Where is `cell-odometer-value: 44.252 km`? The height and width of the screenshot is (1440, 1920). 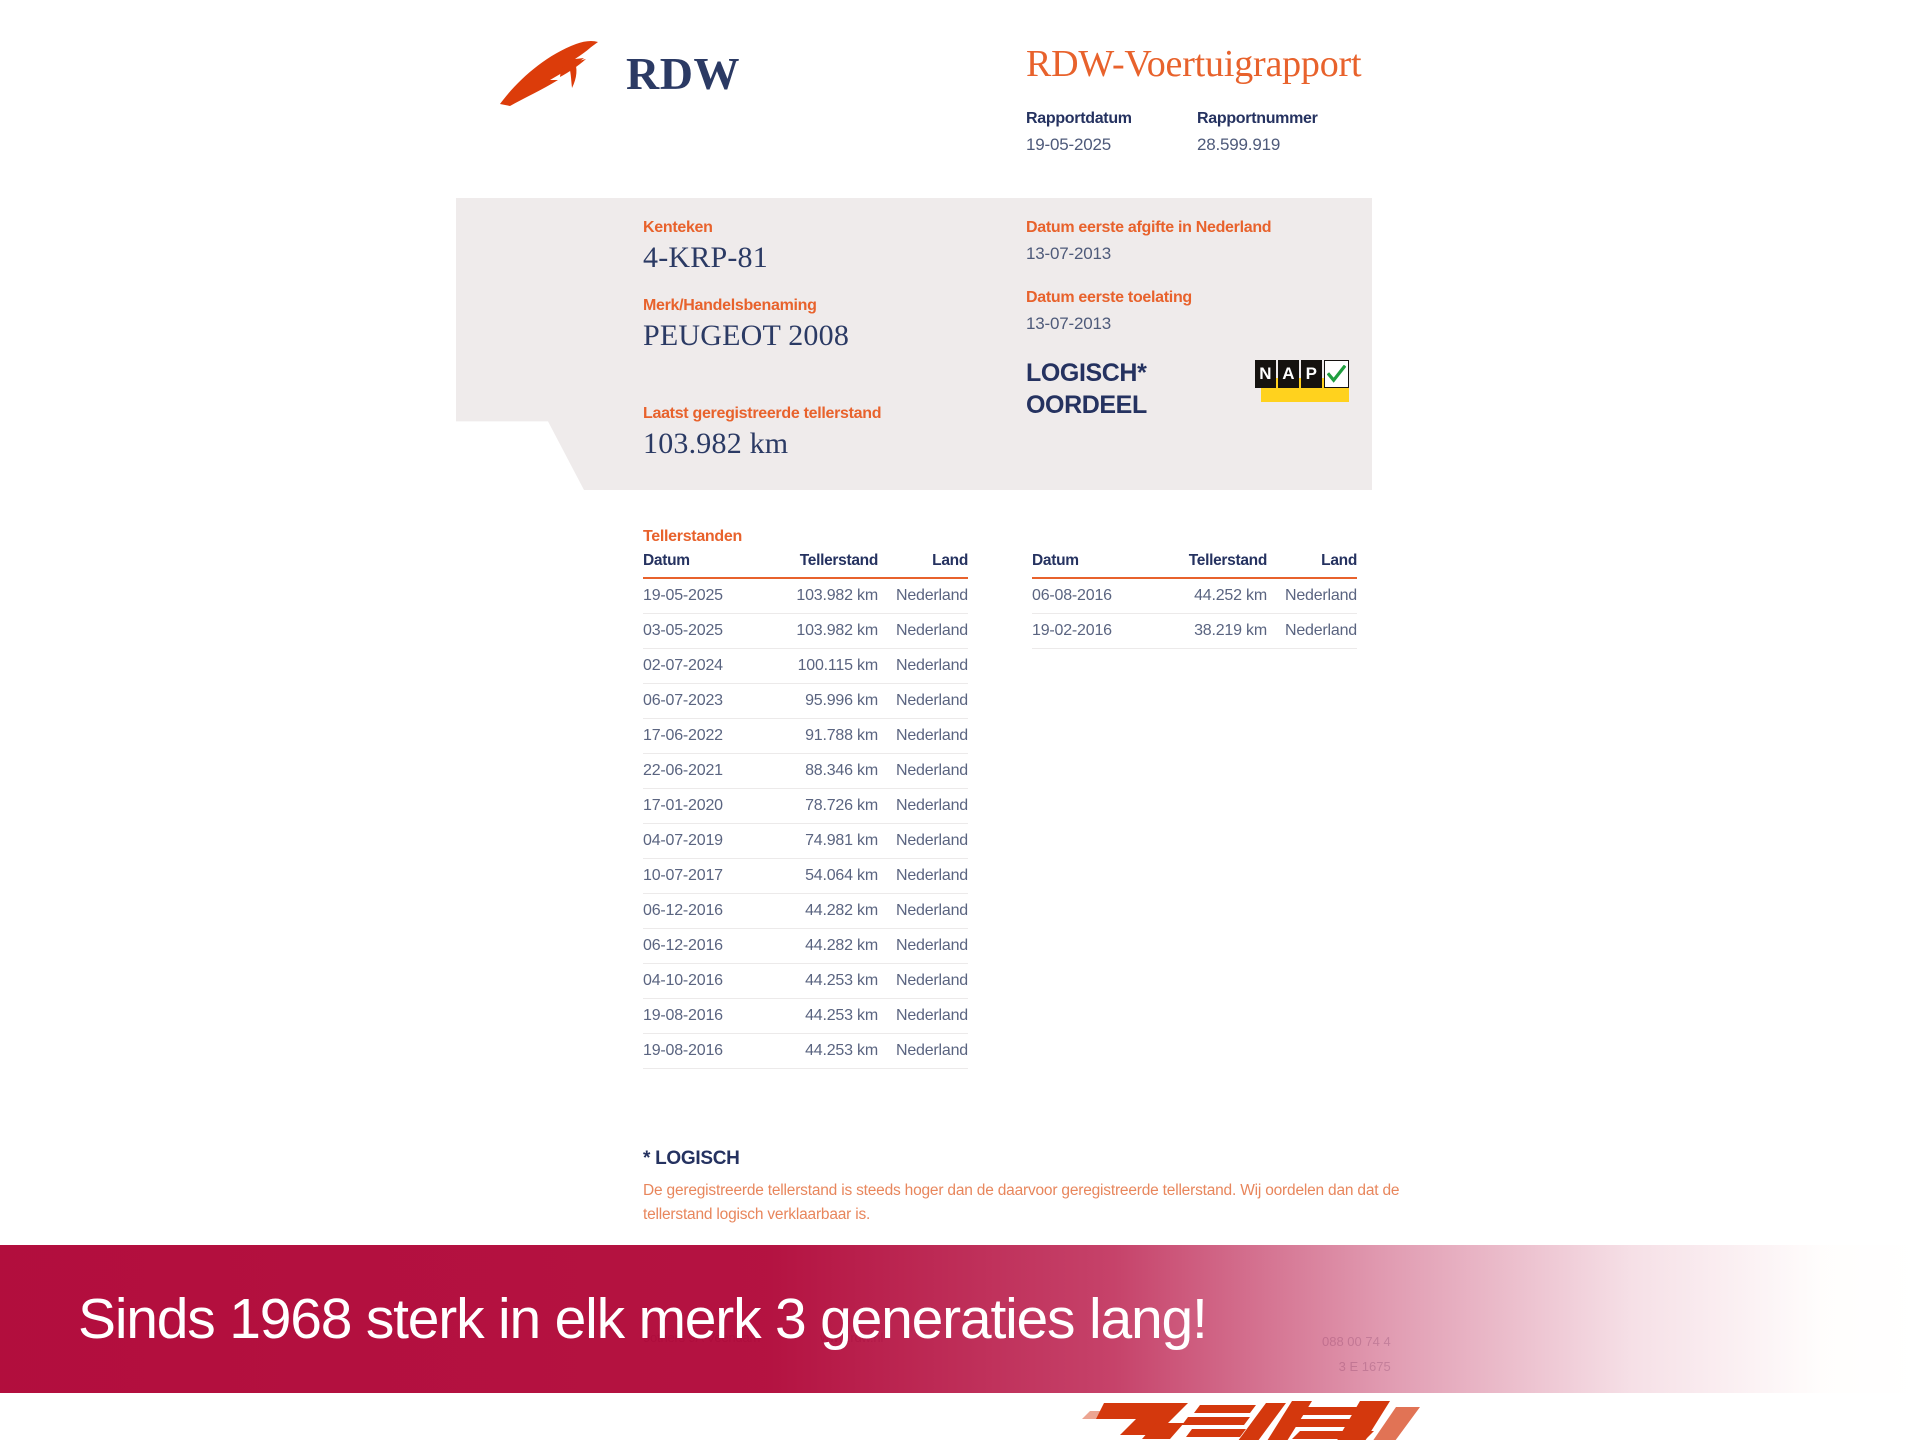 cell-odometer-value: 44.252 km is located at coordinates (1209, 596).